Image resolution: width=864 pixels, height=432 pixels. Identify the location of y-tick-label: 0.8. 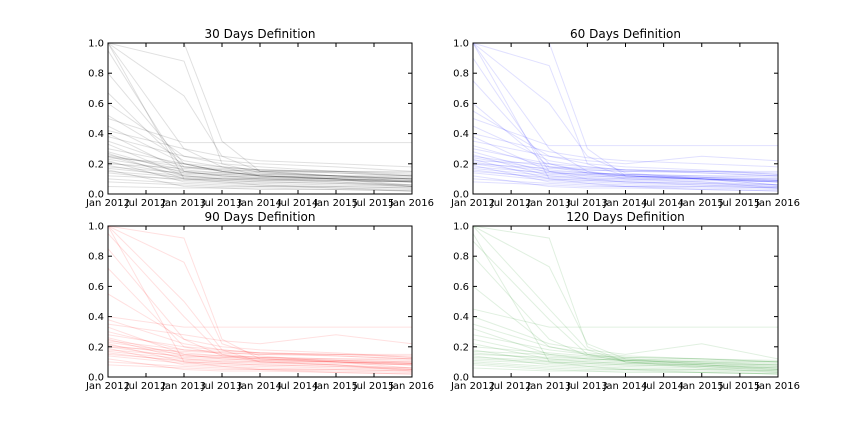
(461, 74).